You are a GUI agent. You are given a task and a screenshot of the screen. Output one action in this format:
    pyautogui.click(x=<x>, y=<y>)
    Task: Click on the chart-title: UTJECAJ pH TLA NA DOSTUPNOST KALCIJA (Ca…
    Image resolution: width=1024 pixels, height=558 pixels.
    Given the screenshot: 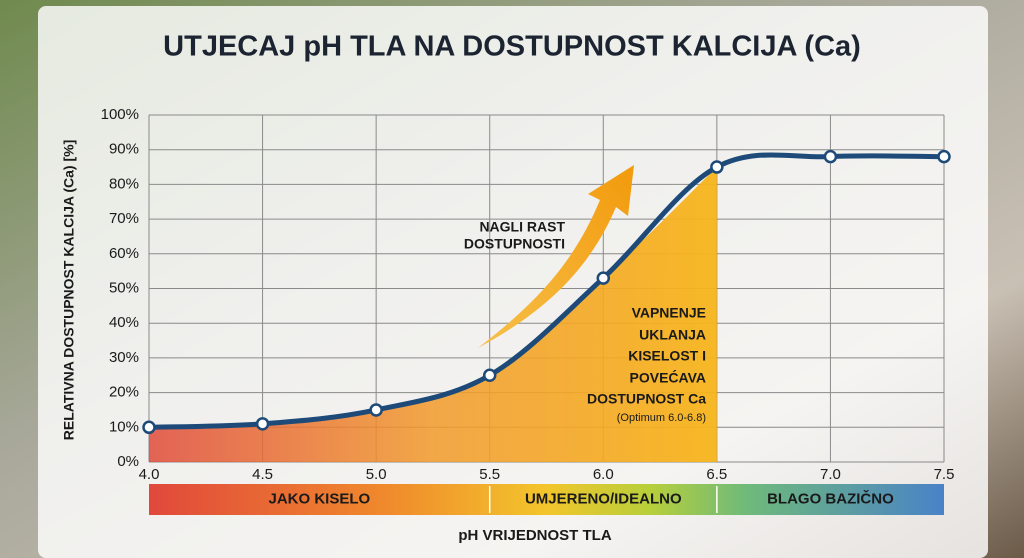 What is the action you would take?
    pyautogui.click(x=512, y=47)
    